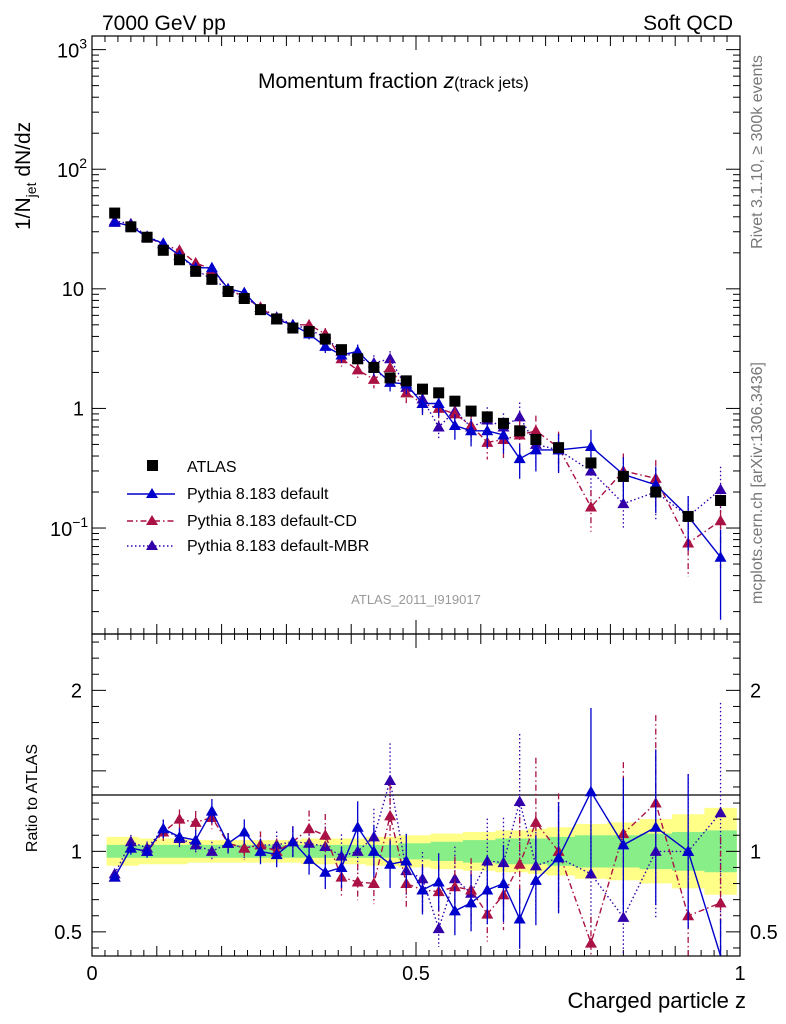 The width and height of the screenshot is (786, 1024). I want to click on ratio-y-tick-label-right: 0.5, so click(764, 933).